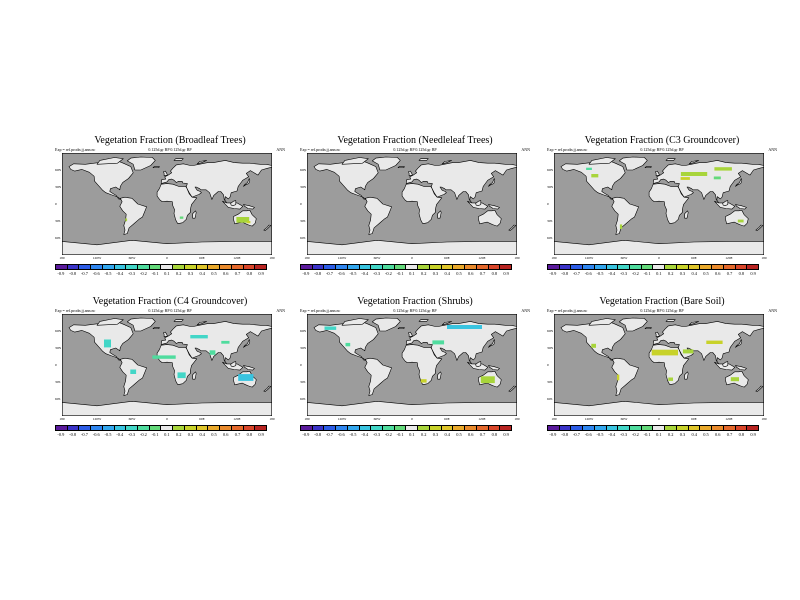 The image size is (800, 600). What do you see at coordinates (422, 364) in the screenshot?
I see `land-africa` at bounding box center [422, 364].